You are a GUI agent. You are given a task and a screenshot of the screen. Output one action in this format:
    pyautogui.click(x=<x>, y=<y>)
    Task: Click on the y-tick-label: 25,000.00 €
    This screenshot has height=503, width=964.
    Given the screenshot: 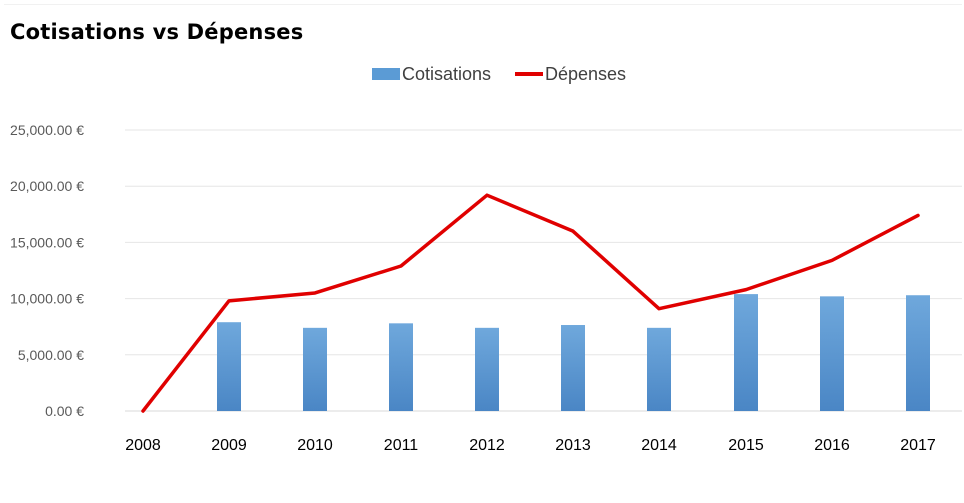 What is the action you would take?
    pyautogui.click(x=47, y=130)
    